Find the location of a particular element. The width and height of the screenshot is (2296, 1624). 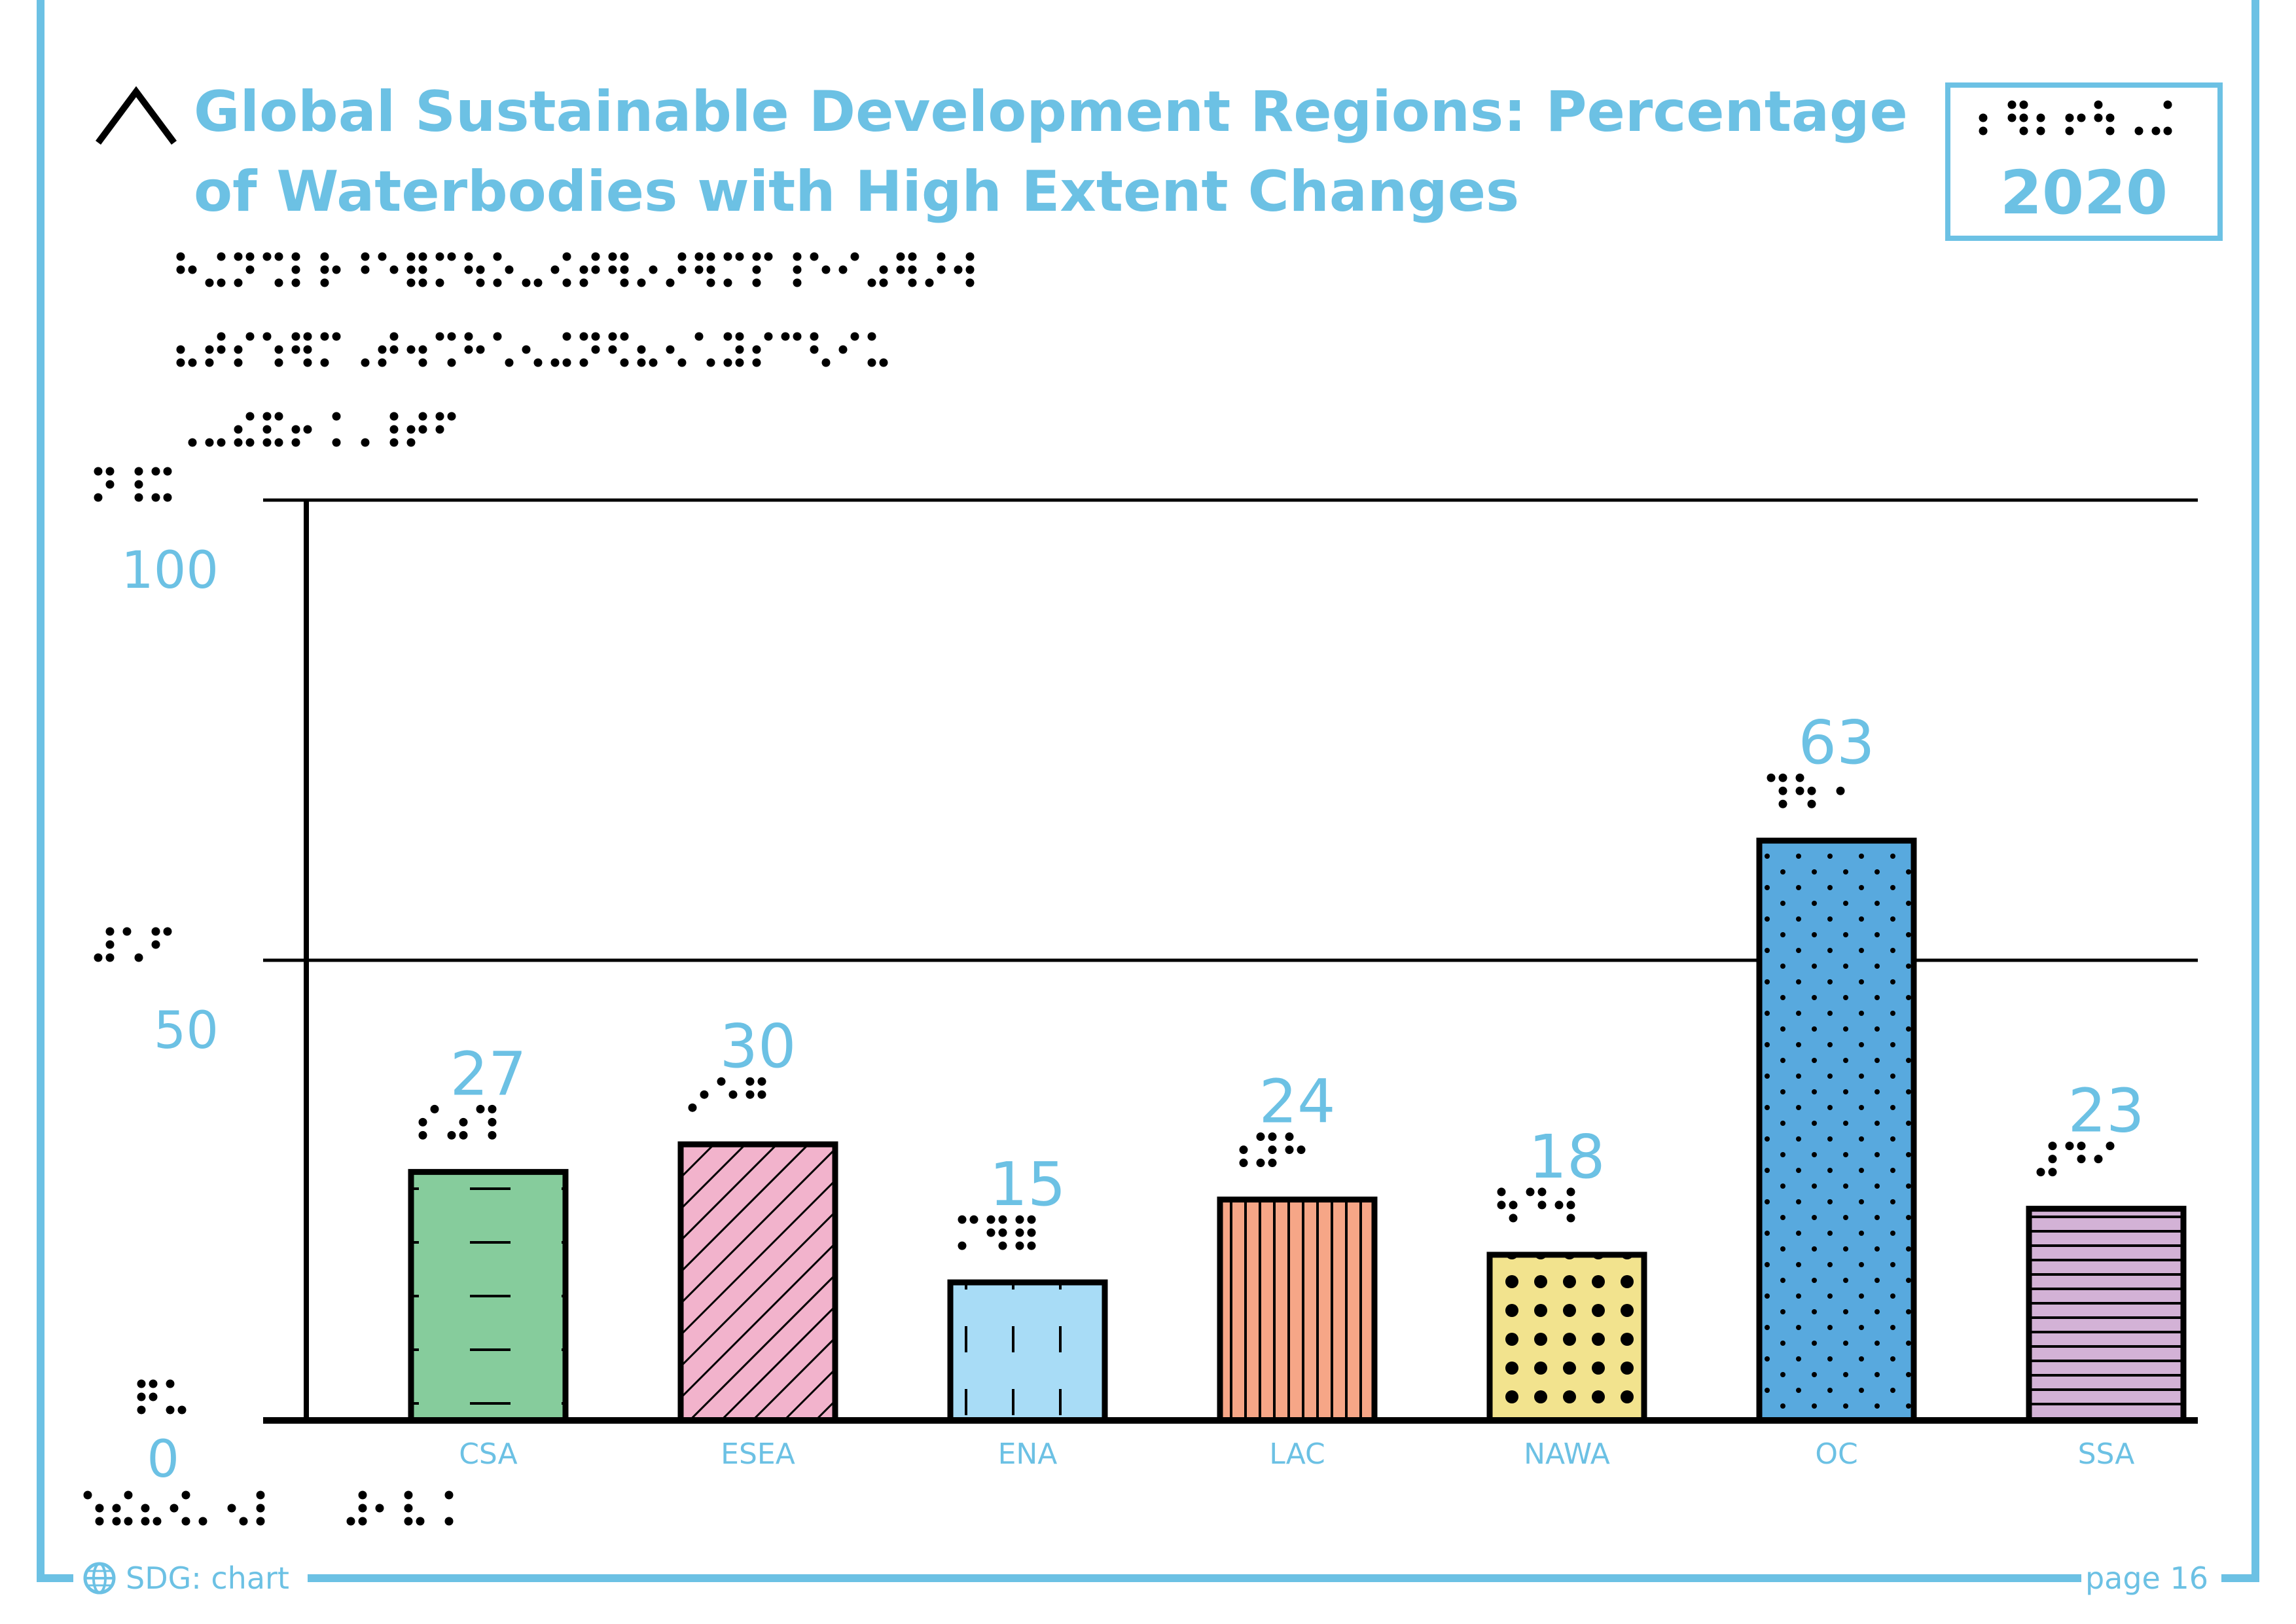

bar-esea is located at coordinates (758, 1282).